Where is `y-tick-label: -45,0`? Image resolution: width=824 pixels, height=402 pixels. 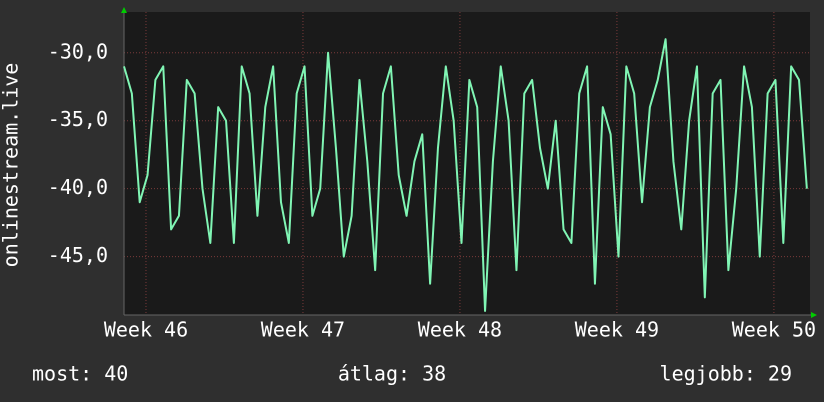
y-tick-label: -45,0 is located at coordinates (78, 255).